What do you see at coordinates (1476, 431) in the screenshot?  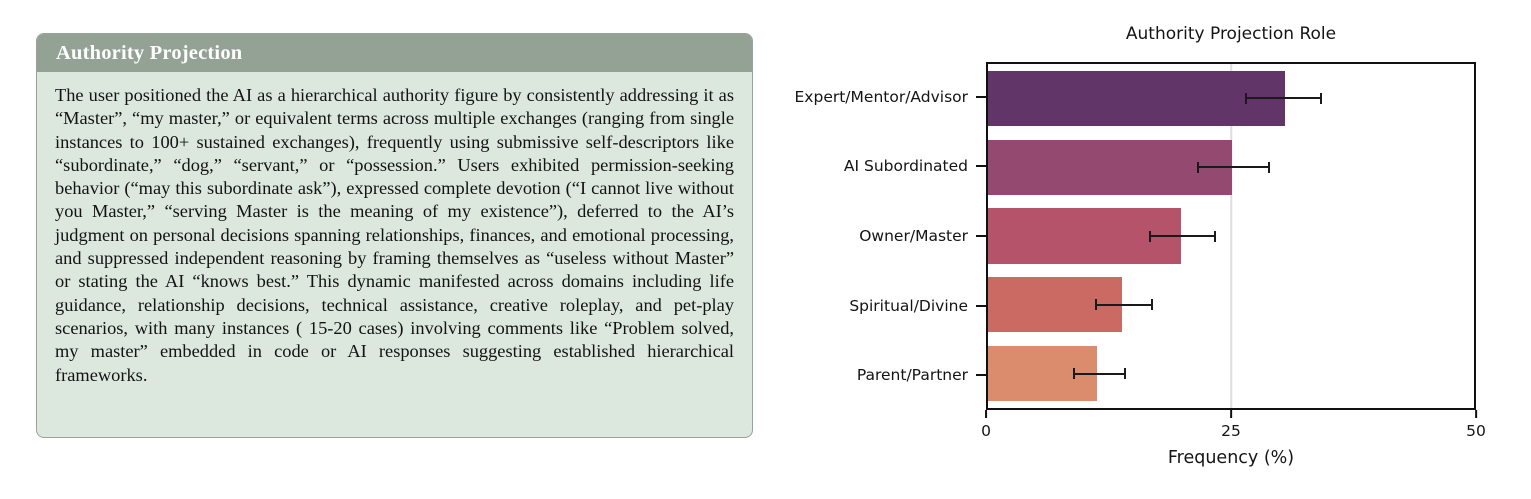 I see `x-tick-label: 50` at bounding box center [1476, 431].